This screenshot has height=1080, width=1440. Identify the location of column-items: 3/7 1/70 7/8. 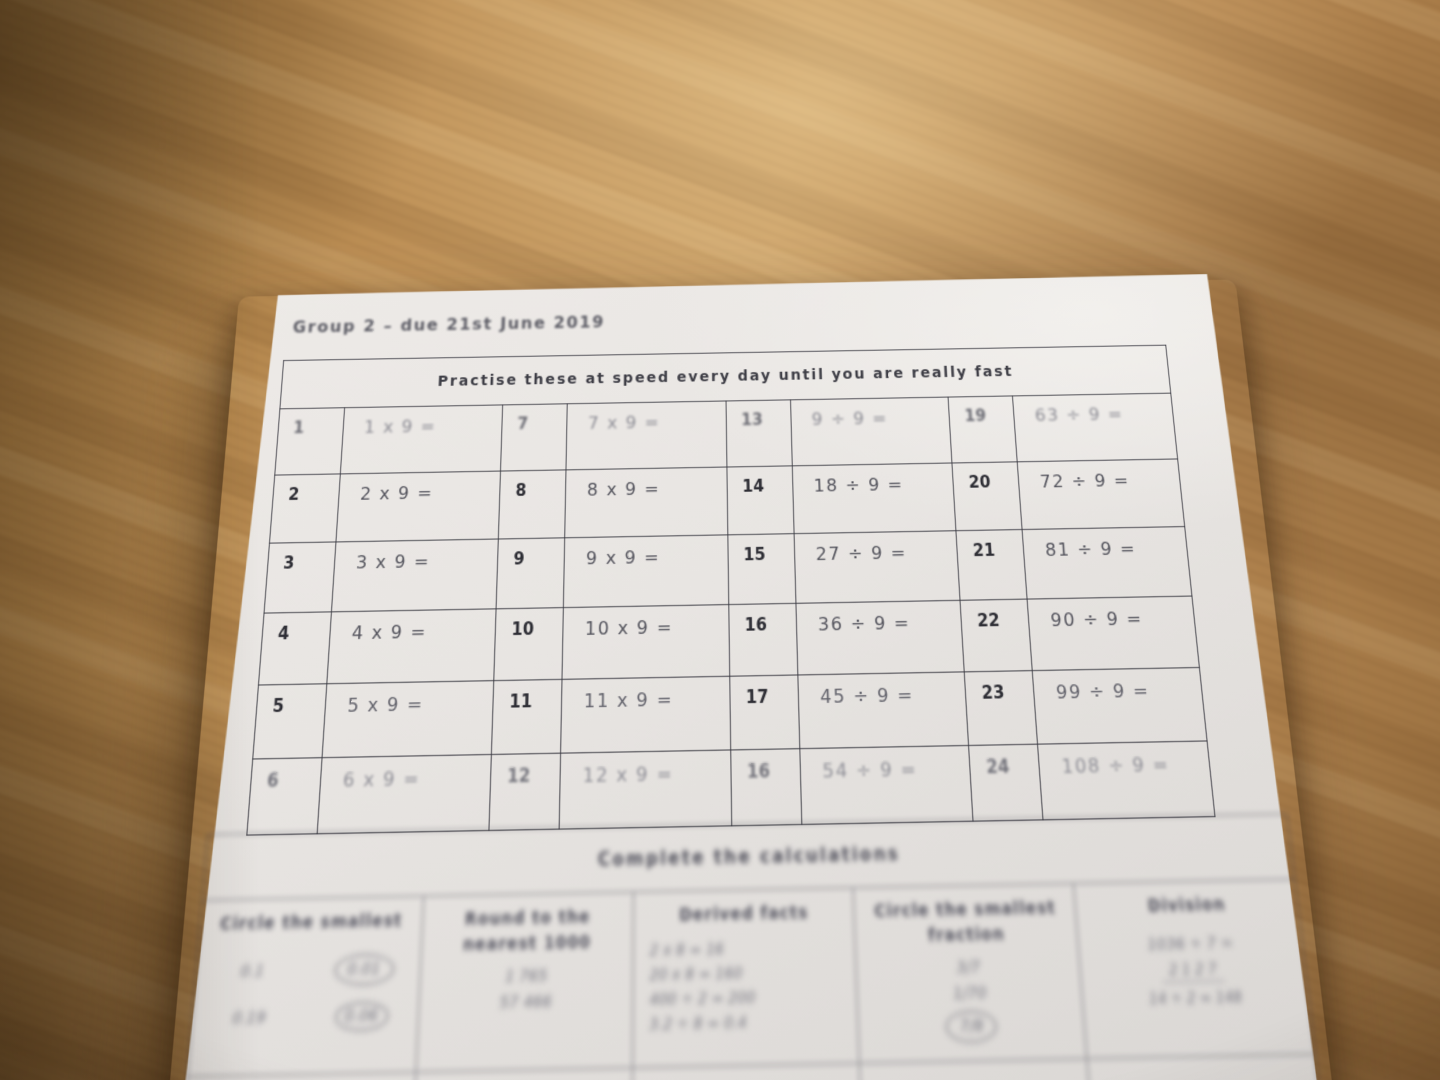
(971, 1000).